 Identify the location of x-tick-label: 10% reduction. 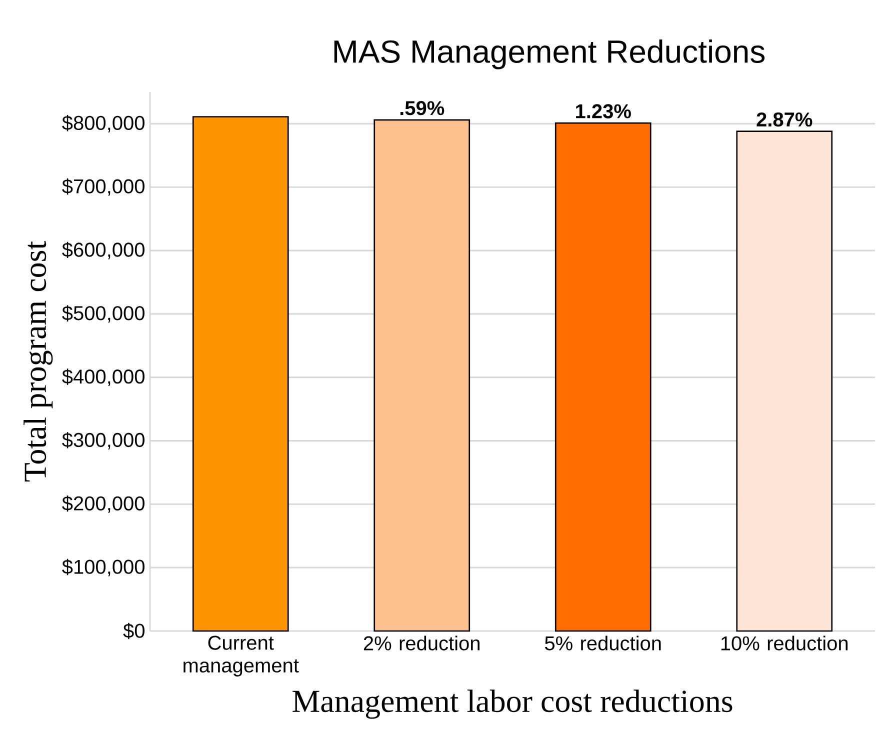
(784, 643).